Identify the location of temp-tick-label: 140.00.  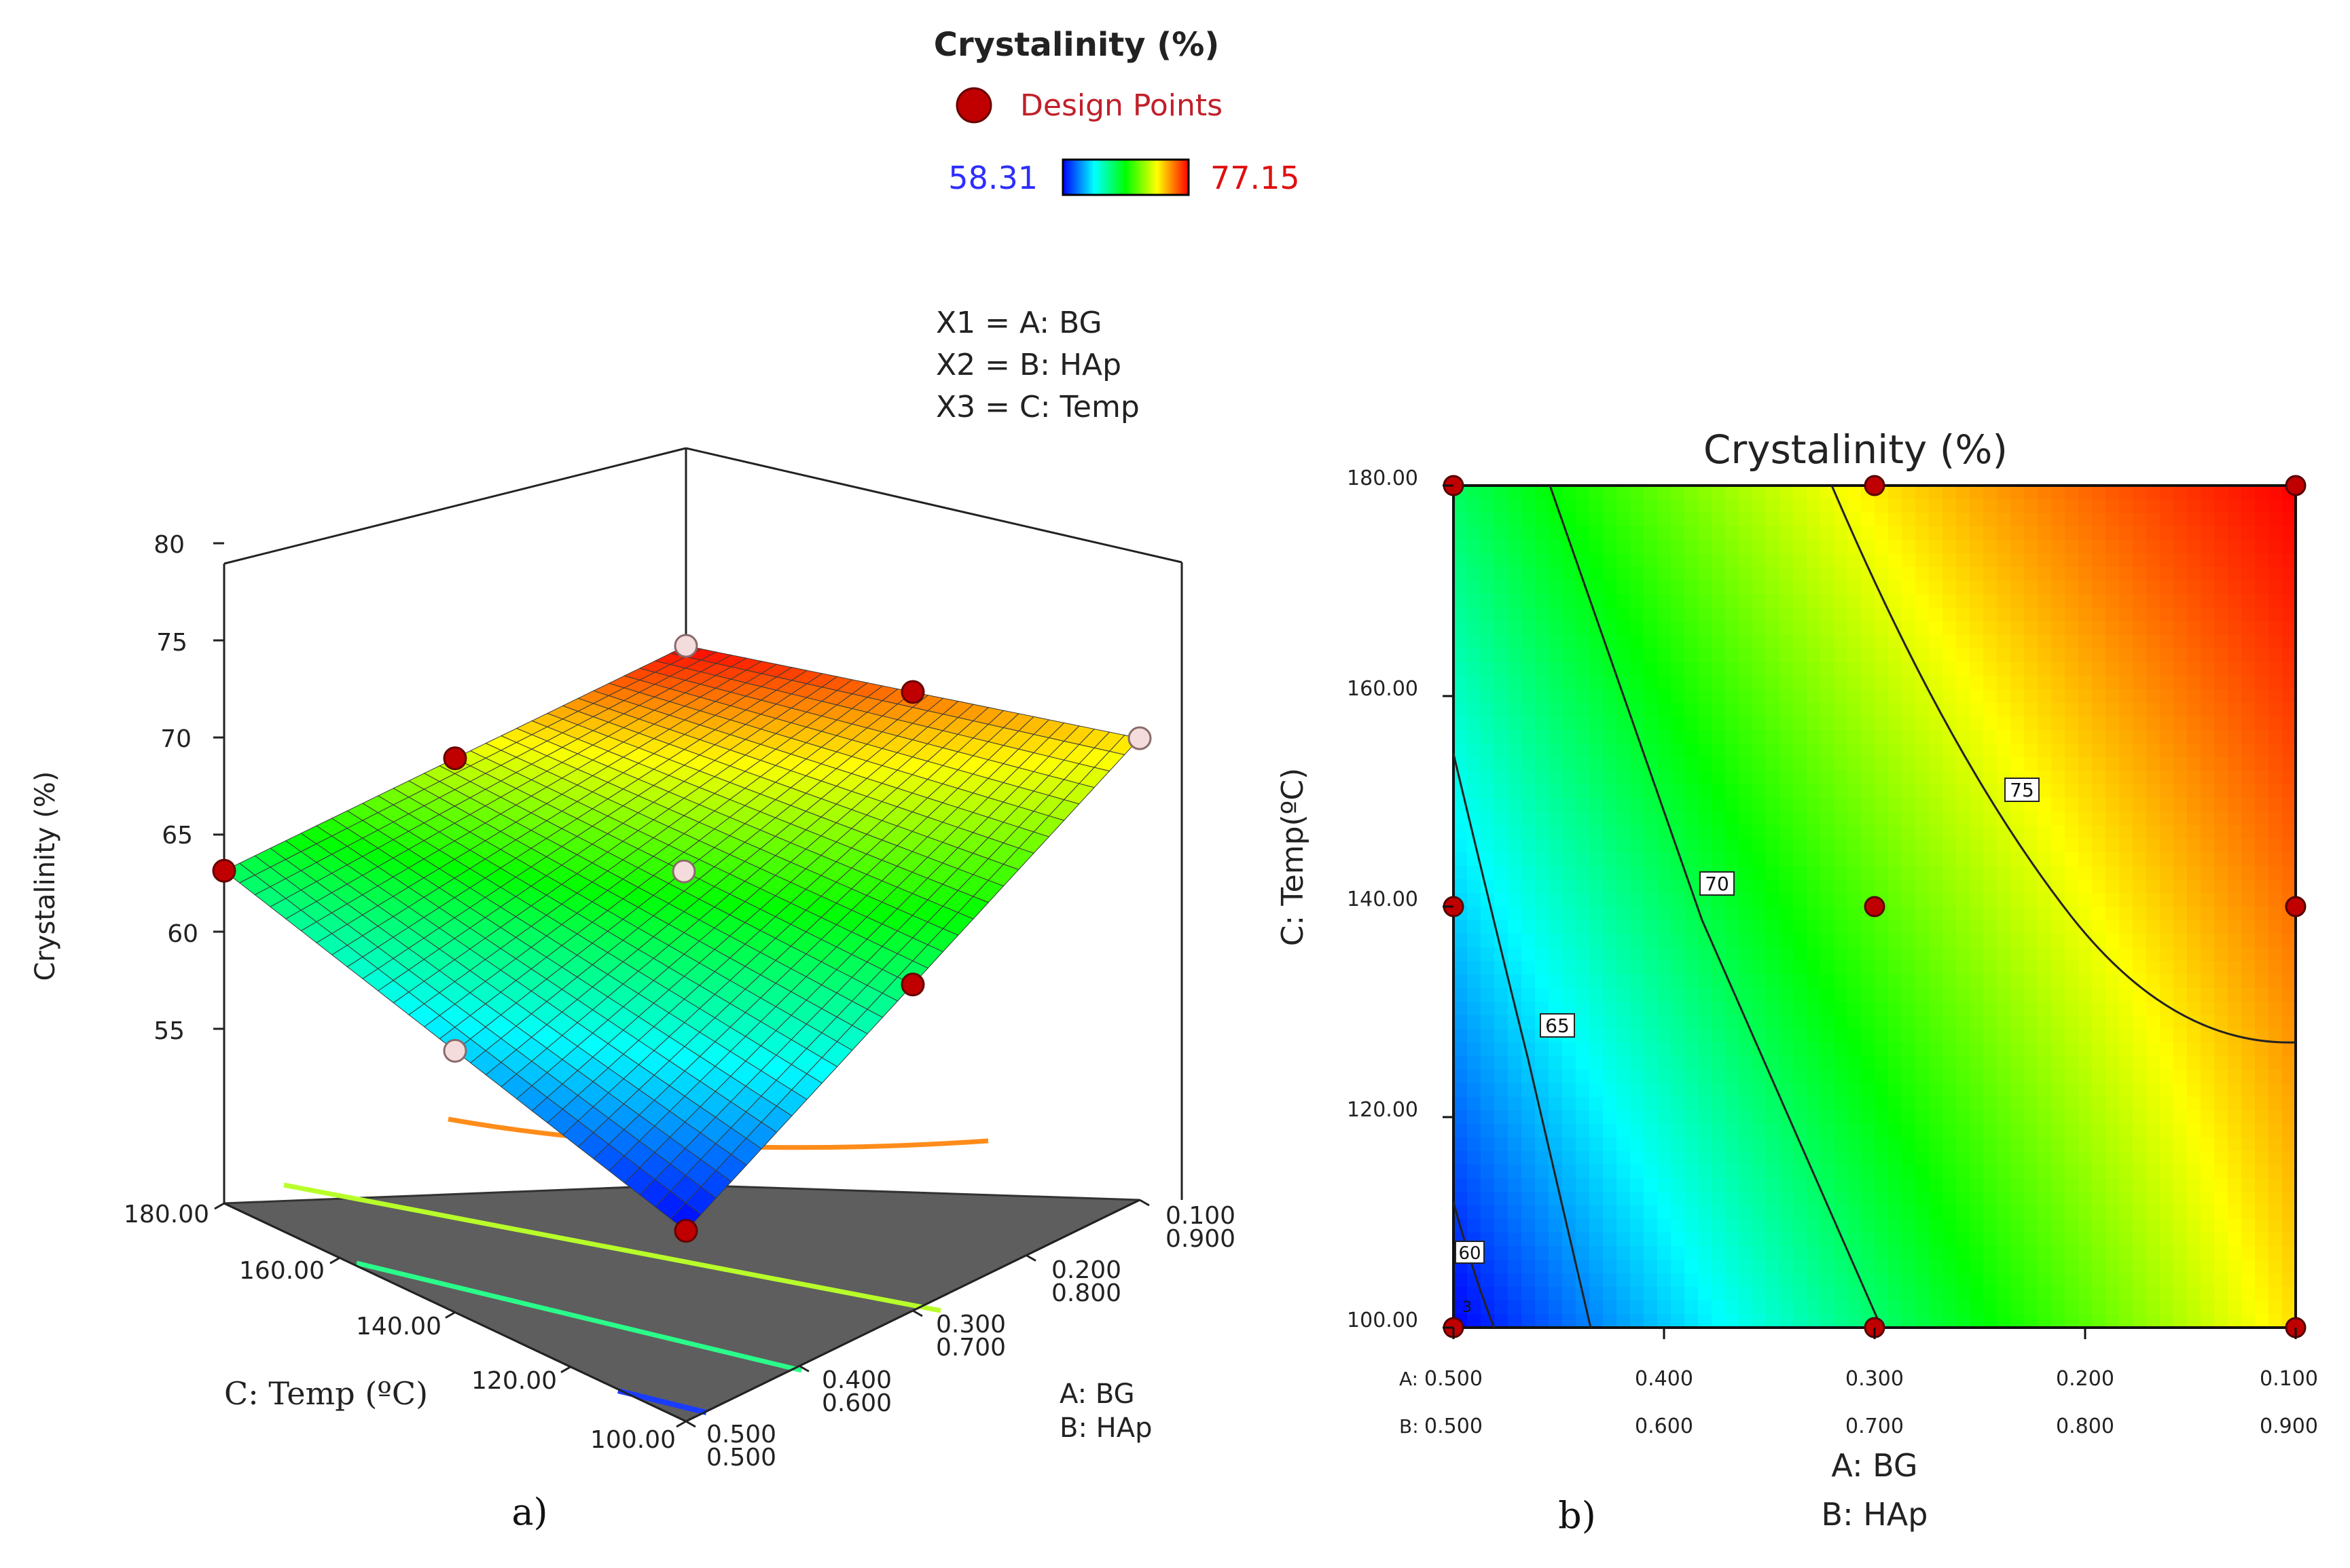
(398, 1327).